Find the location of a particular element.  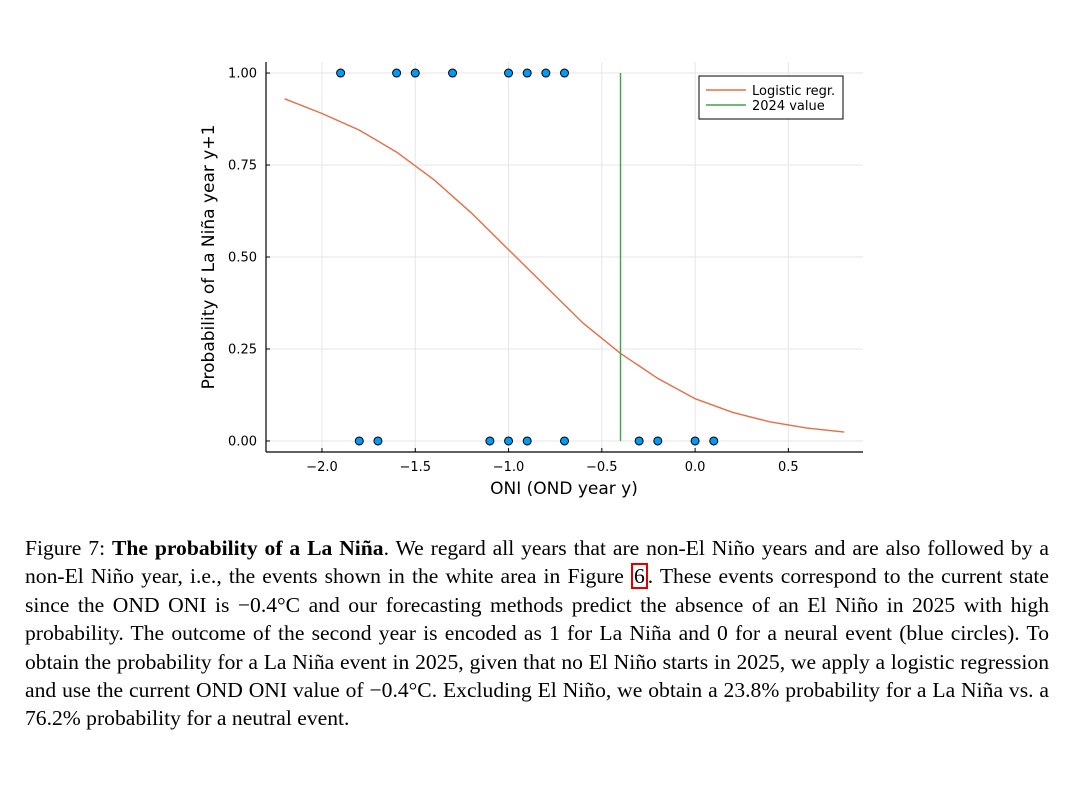

legend-box is located at coordinates (771, 97).